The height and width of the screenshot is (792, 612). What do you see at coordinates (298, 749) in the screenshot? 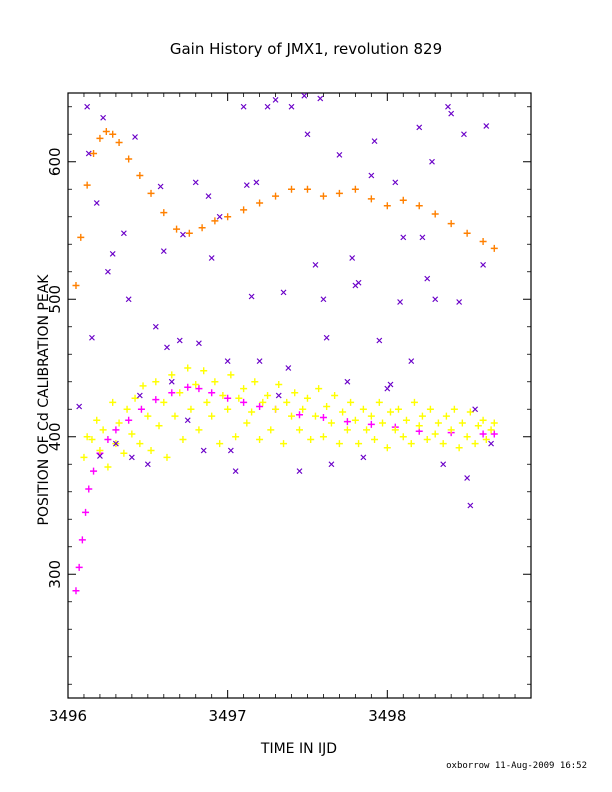
I see `x-axis-label: TIME IN IJD` at bounding box center [298, 749].